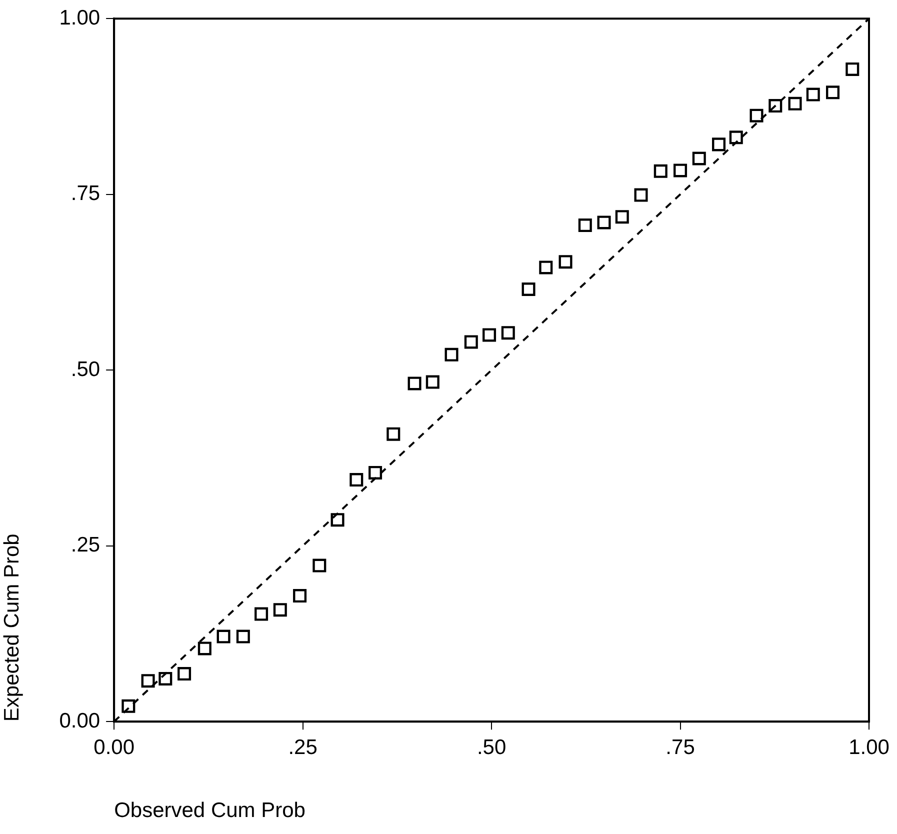  Describe the element at coordinates (491, 747) in the screenshot. I see `x-tick-label: .50` at that location.